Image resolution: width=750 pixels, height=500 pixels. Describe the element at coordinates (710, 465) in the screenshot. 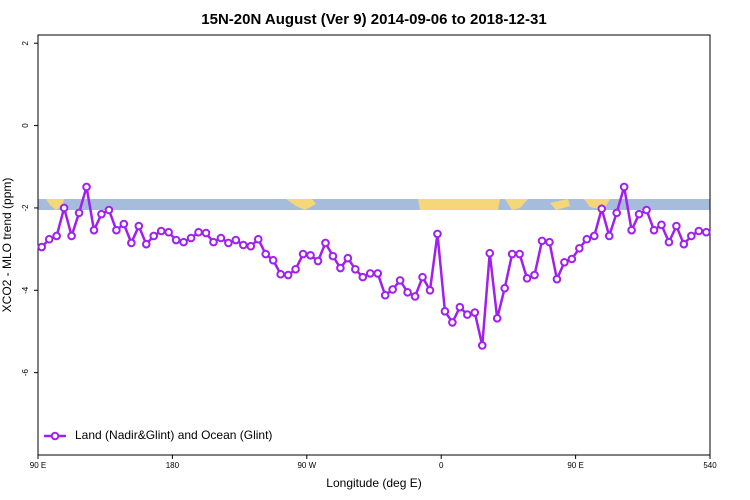

I see `x-tick-label: 540` at that location.